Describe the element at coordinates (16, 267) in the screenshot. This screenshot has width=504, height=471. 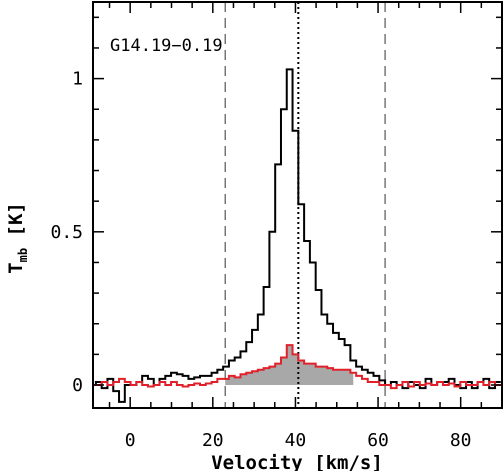
I see `y-axis-label-main: T` at that location.